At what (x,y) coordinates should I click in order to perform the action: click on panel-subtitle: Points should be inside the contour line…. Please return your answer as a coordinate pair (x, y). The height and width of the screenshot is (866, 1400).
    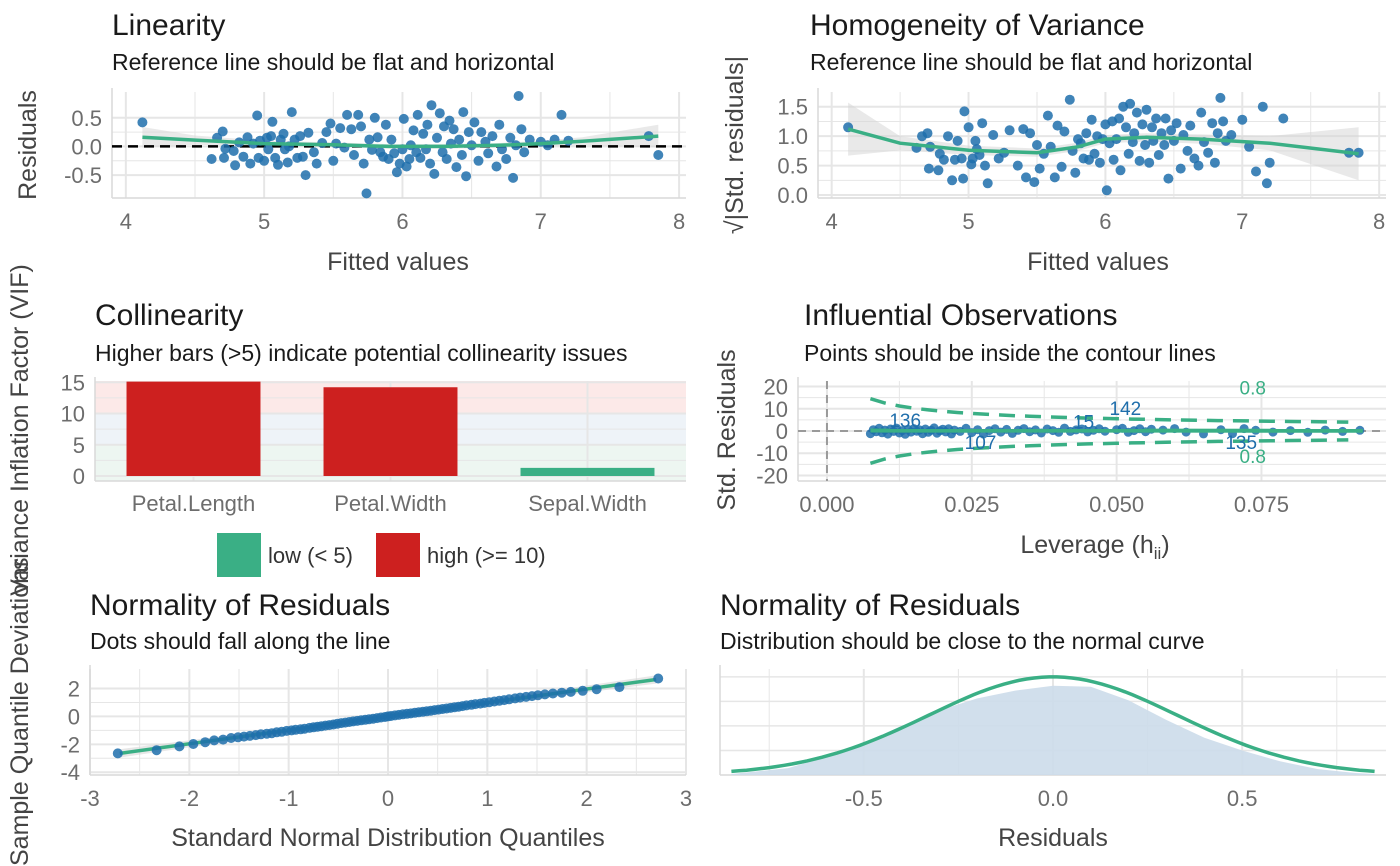
    Looking at the image, I should click on (1010, 353).